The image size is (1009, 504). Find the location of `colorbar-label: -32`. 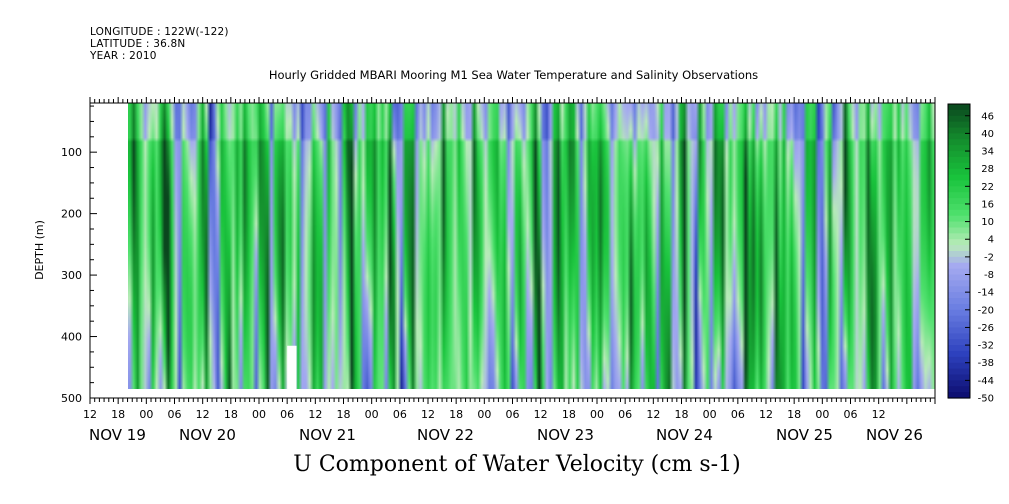

colorbar-label: -32 is located at coordinates (986, 346).